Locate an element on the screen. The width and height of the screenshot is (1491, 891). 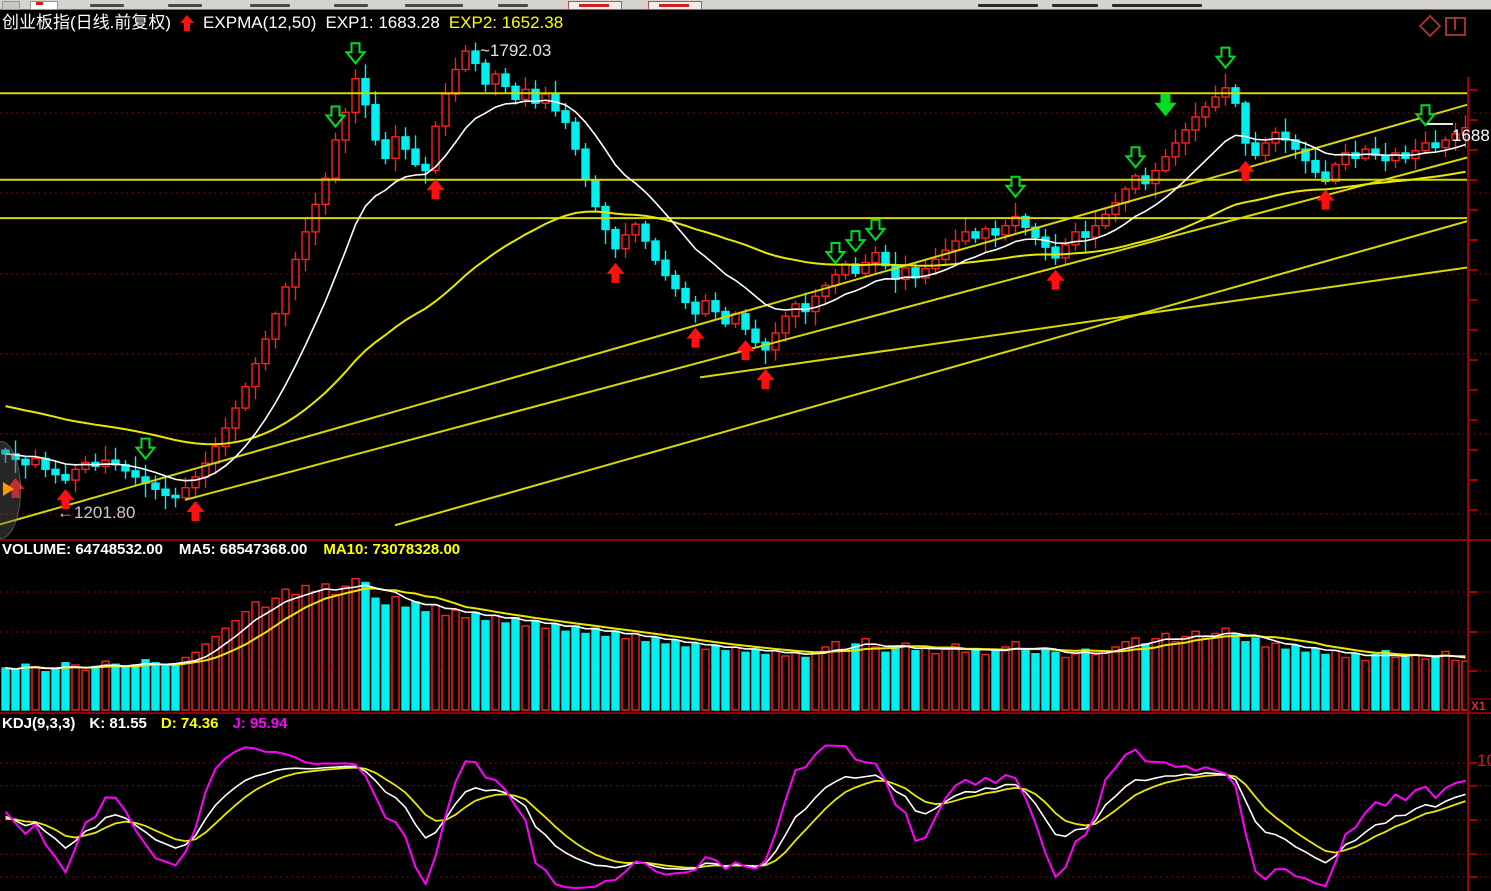
kdj-pane-header: KDJ(9,3,3) K: 81.55 D: 74.36 J: 95.94 is located at coordinates (145, 723).